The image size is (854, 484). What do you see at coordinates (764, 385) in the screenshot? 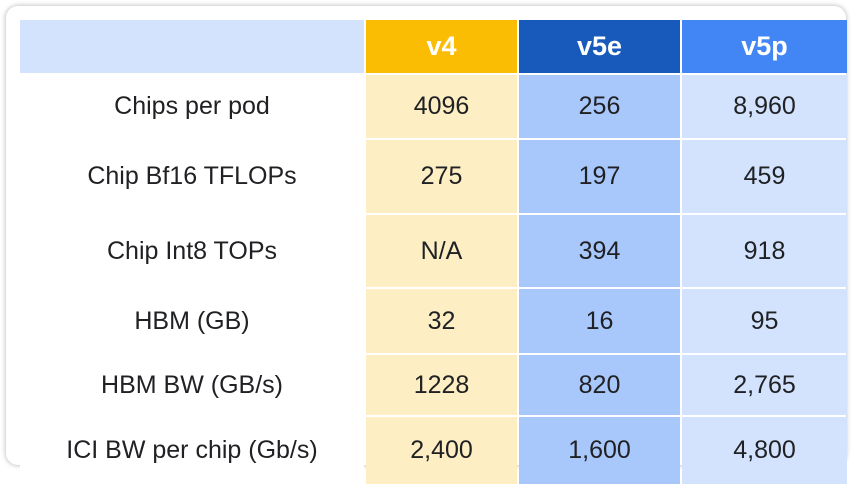
I see `cell-v5p-hbm-bw: 2,765` at bounding box center [764, 385].